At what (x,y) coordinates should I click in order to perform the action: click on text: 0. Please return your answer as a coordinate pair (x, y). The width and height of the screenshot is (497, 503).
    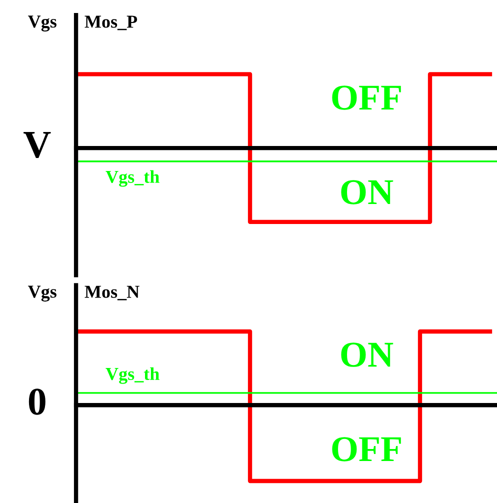
    Looking at the image, I should click on (37, 401).